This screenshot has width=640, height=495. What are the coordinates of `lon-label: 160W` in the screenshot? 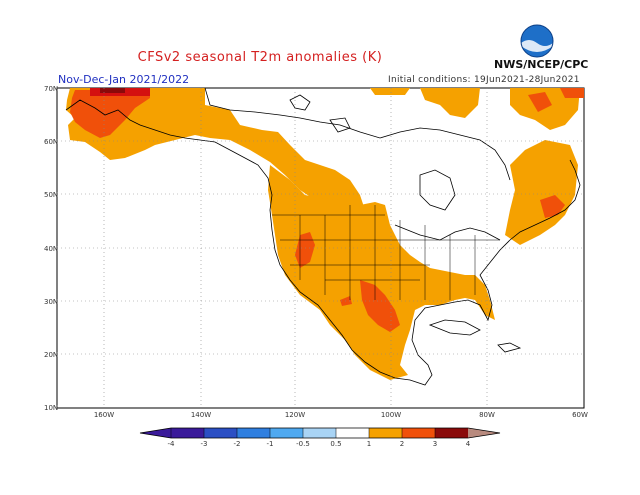 It's located at (104, 415).